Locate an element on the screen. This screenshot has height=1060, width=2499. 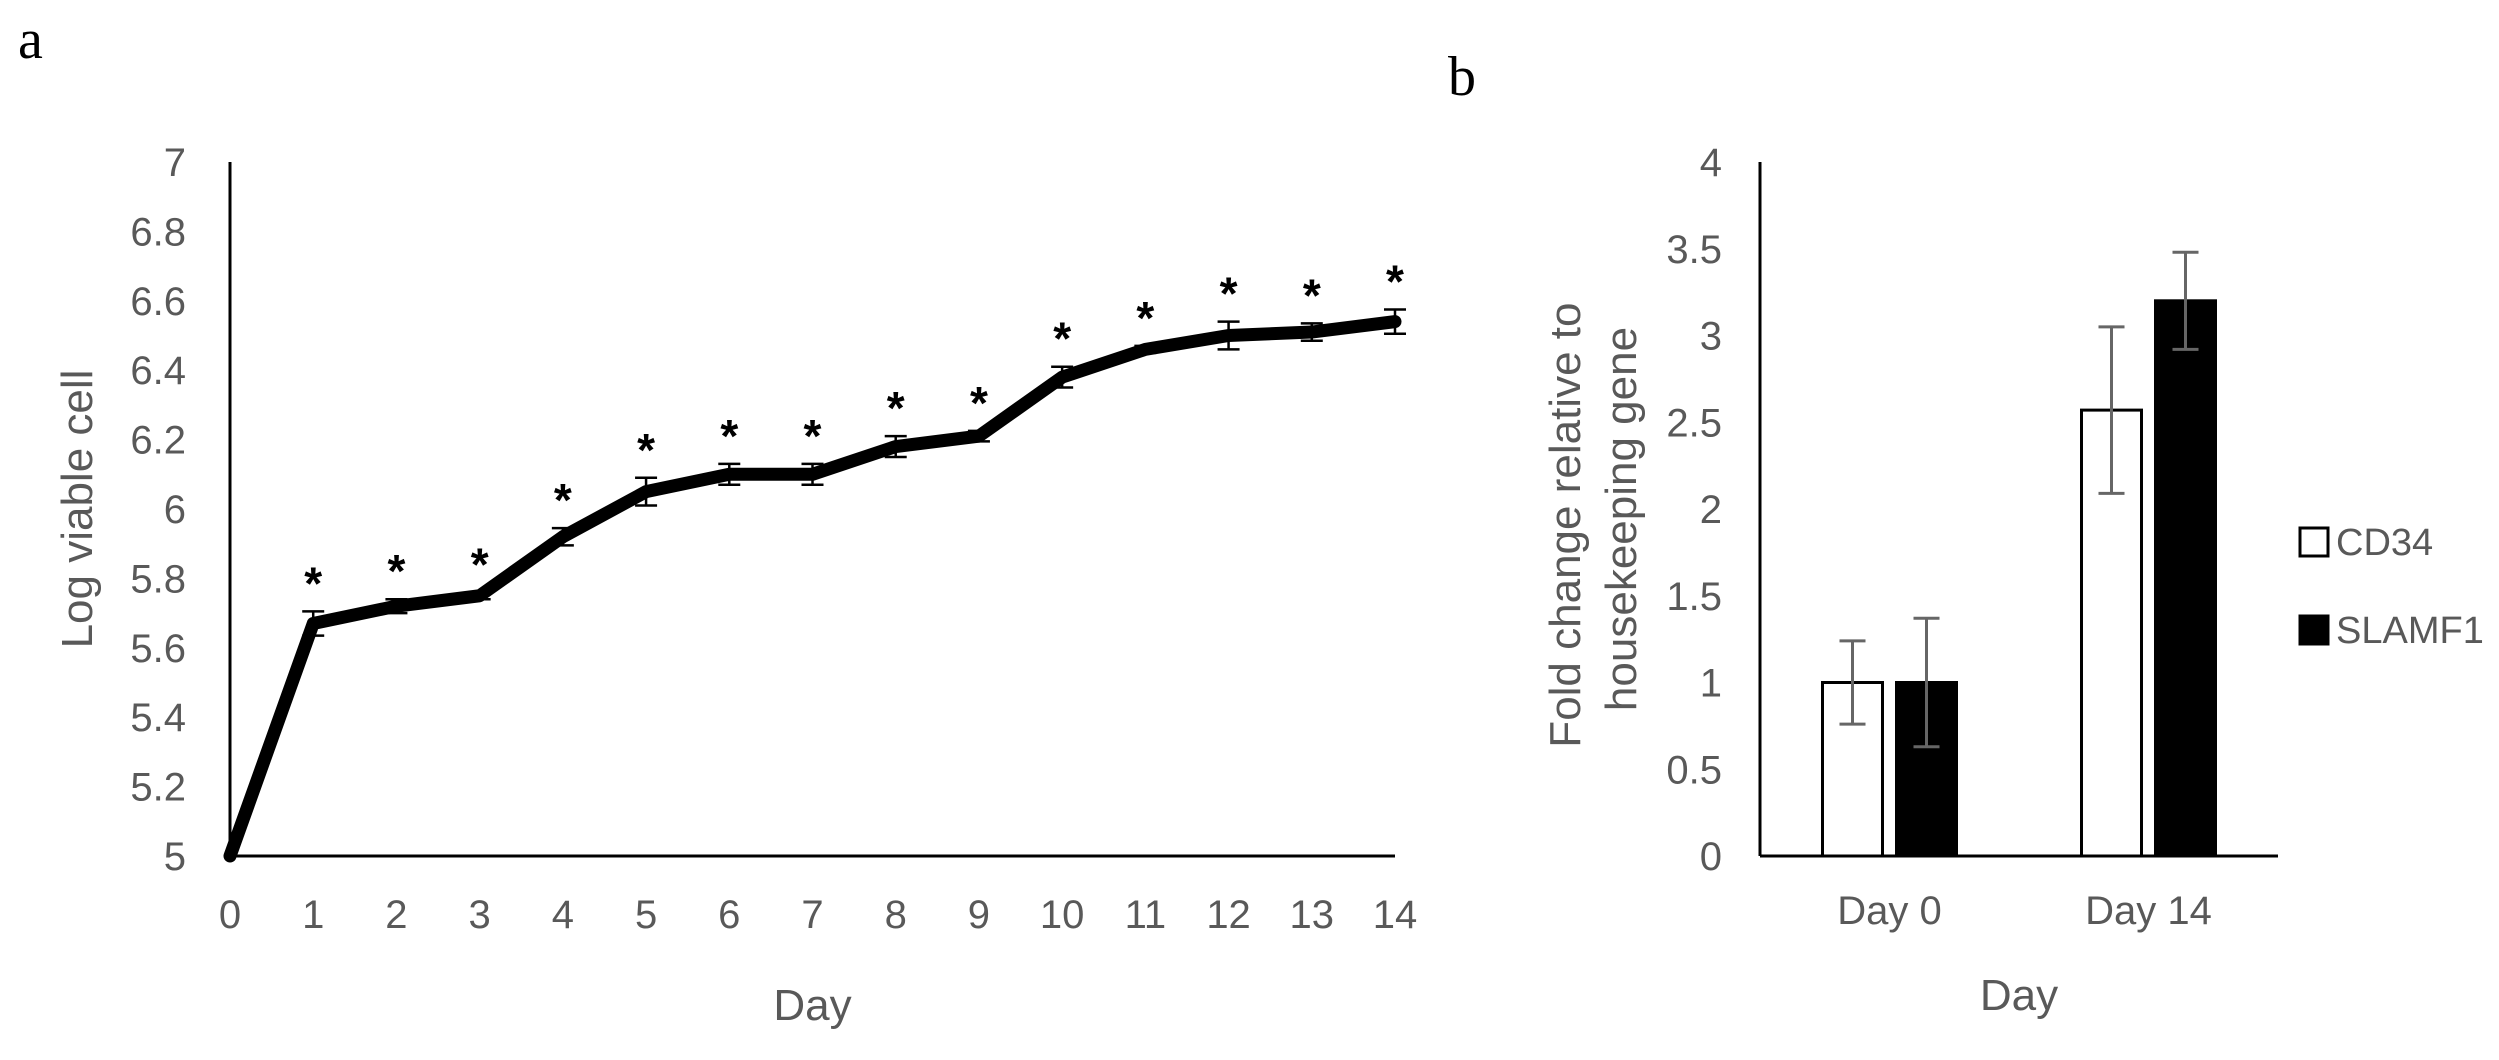
chart-b-bars is located at coordinates (2019, 578).